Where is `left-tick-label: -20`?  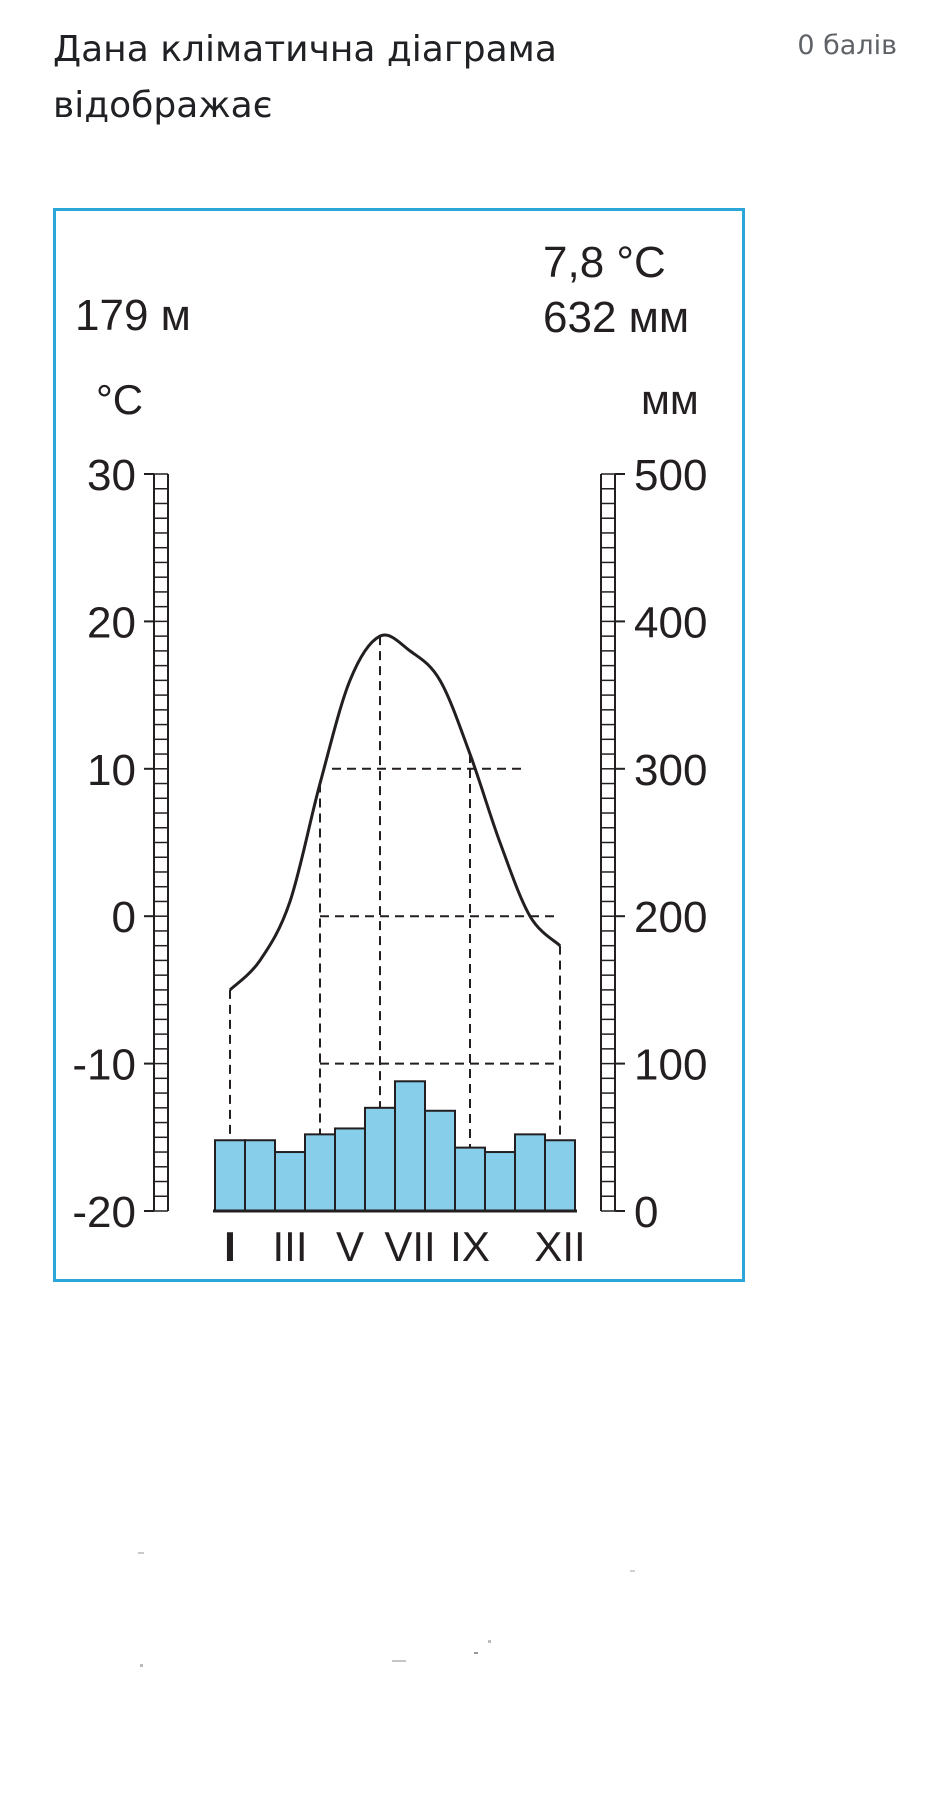 left-tick-label: -20 is located at coordinates (104, 1212).